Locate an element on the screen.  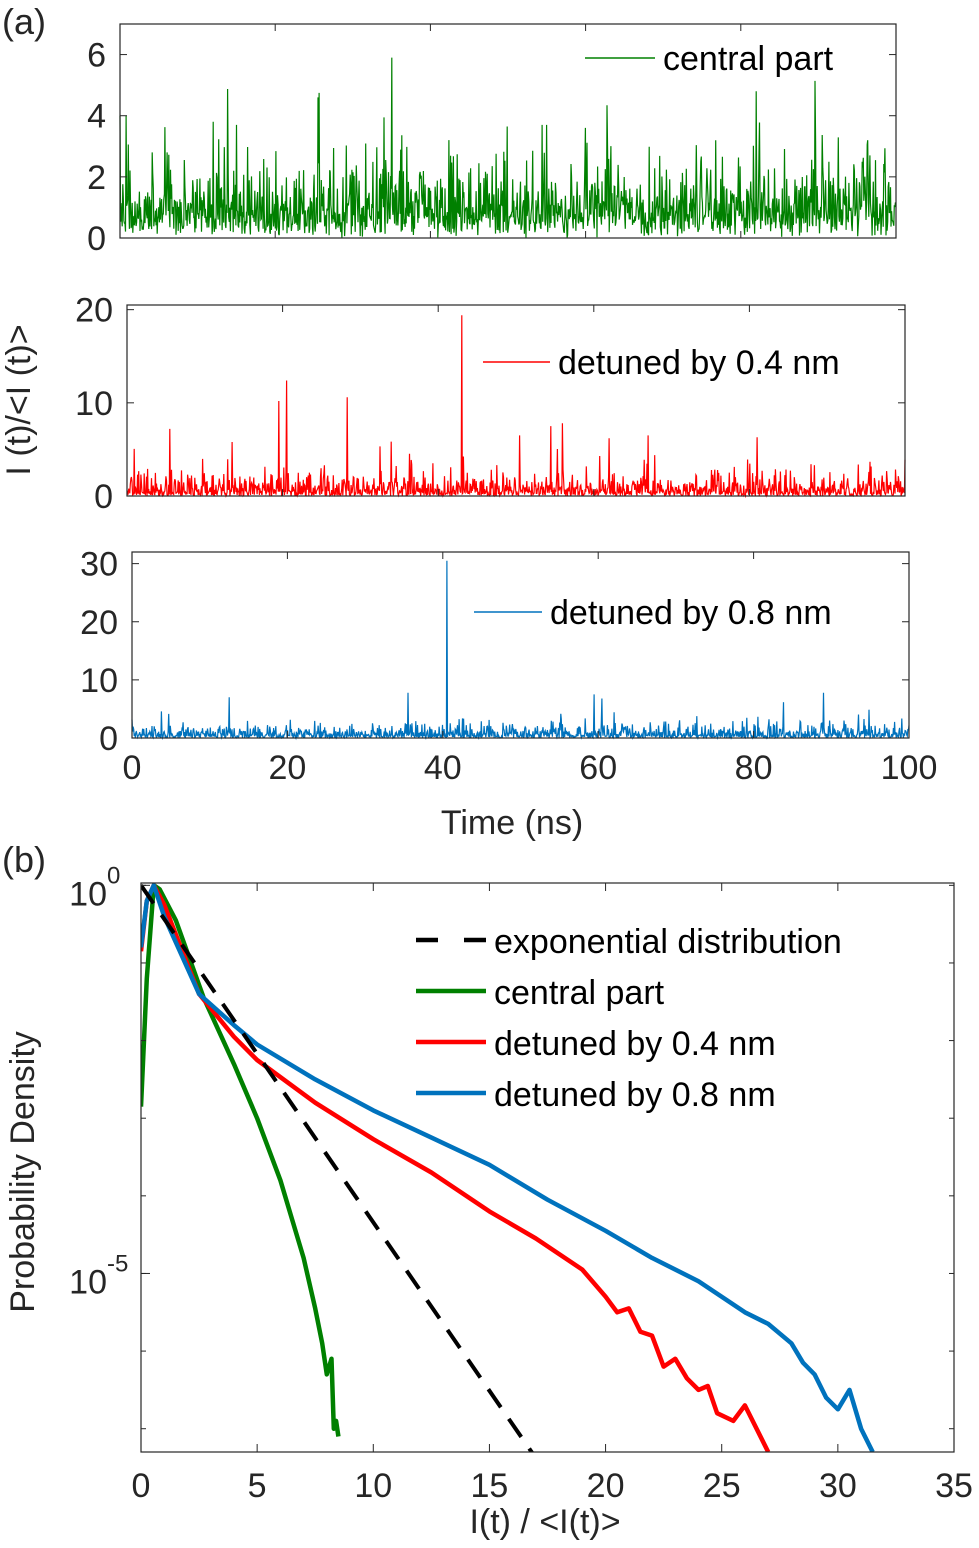
panel-a-ylabel: I (t)/<I (t)> is located at coordinates (19, 399).